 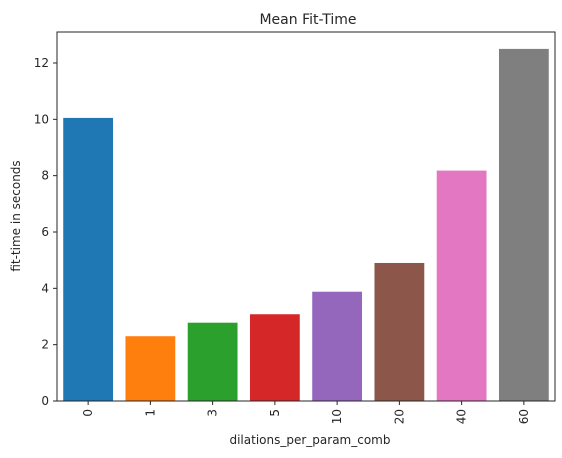 I want to click on x-axis-ticks: 0 1 3 5 10 20 40 60, so click(x=306, y=412).